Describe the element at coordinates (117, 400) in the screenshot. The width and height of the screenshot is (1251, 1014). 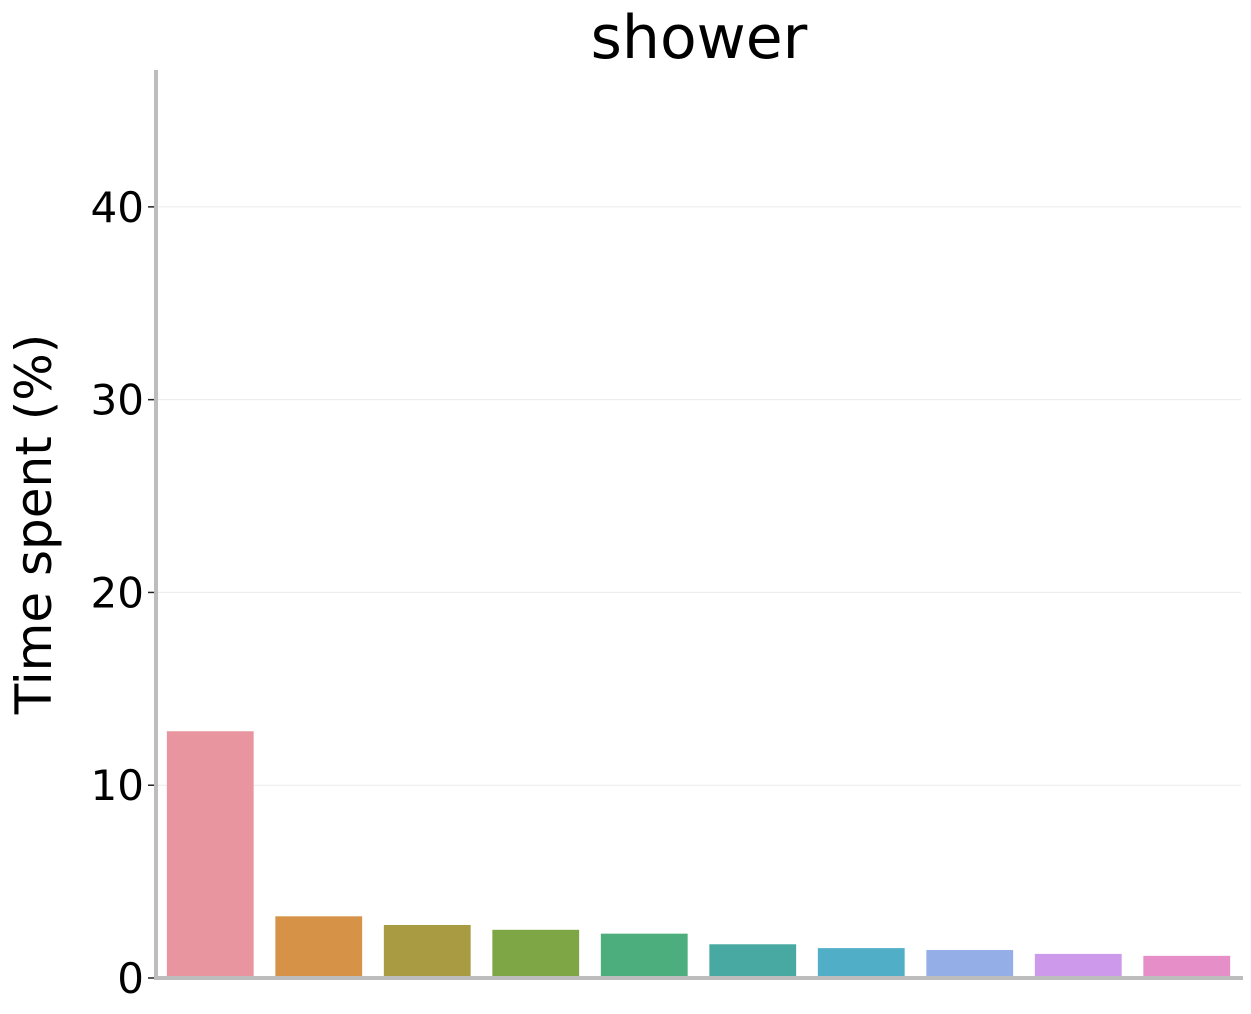
I see `y-tick-label: 30` at that location.